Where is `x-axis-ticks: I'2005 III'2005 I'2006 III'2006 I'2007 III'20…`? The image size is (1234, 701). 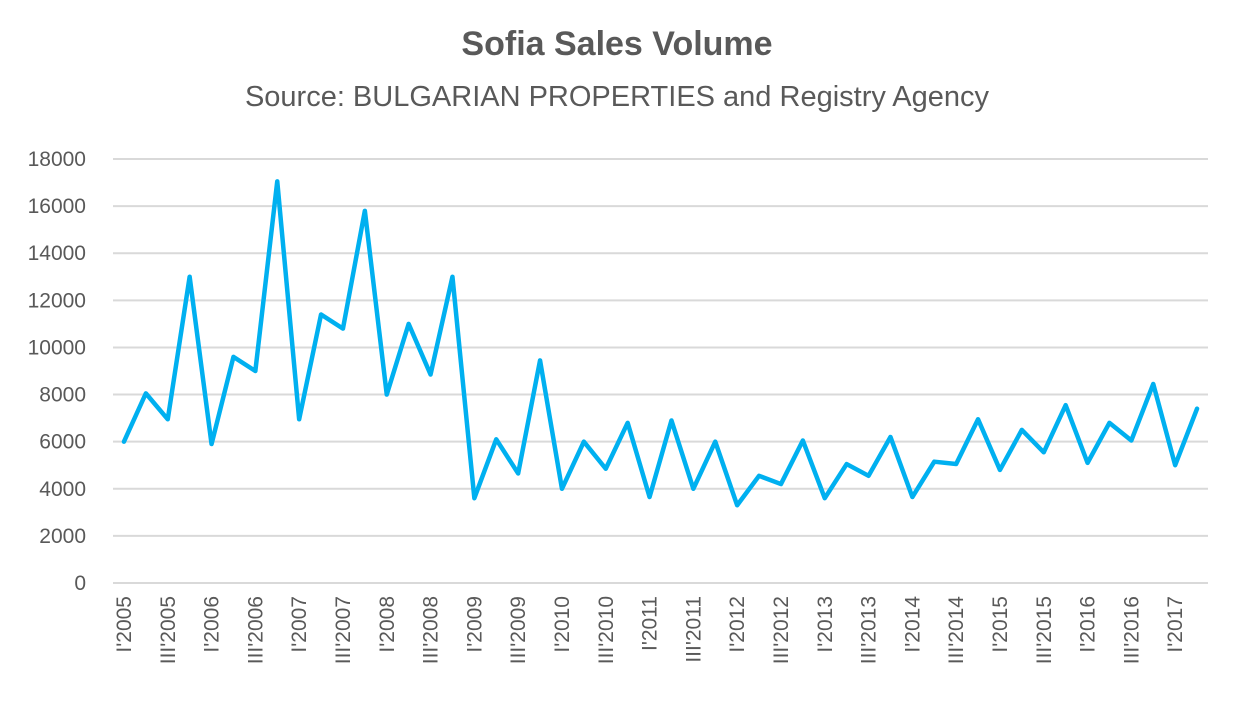 x-axis-ticks: I'2005 III'2005 I'2006 III'2006 I'2007 III'20… is located at coordinates (650, 630).